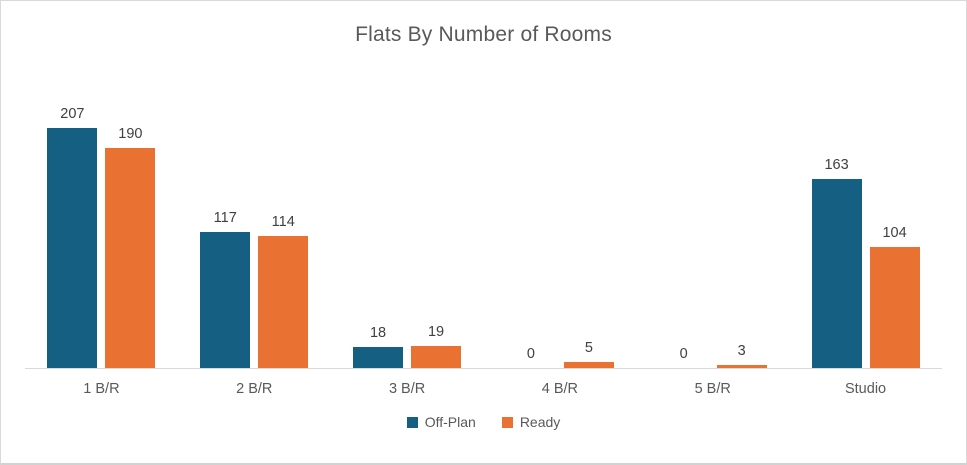  Describe the element at coordinates (130, 133) in the screenshot. I see `value-label: 190` at that location.